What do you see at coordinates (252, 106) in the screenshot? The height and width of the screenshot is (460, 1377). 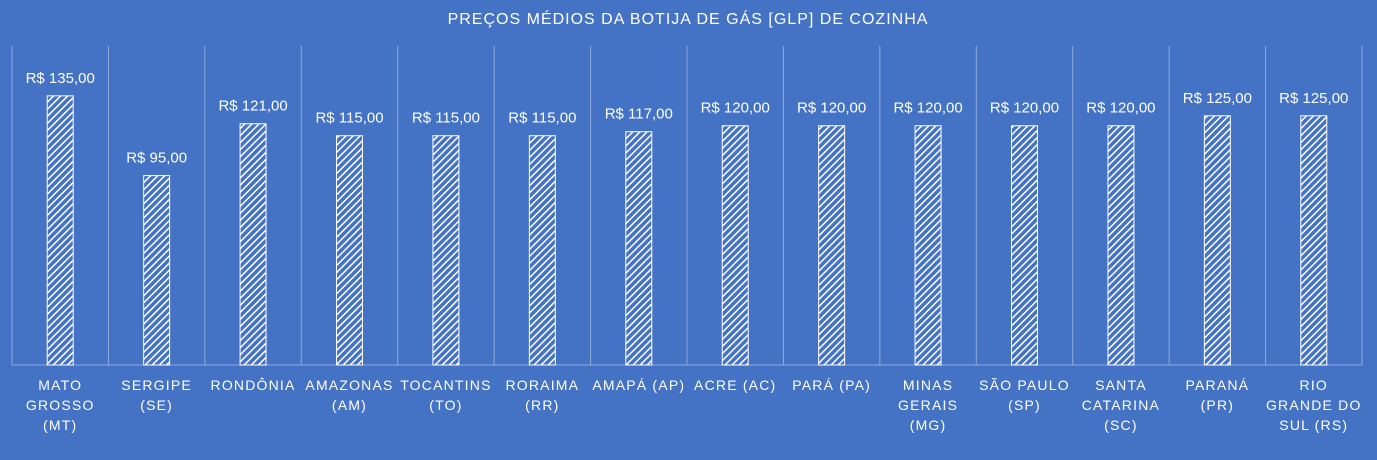 I see `value-label: R$ 121,00` at bounding box center [252, 106].